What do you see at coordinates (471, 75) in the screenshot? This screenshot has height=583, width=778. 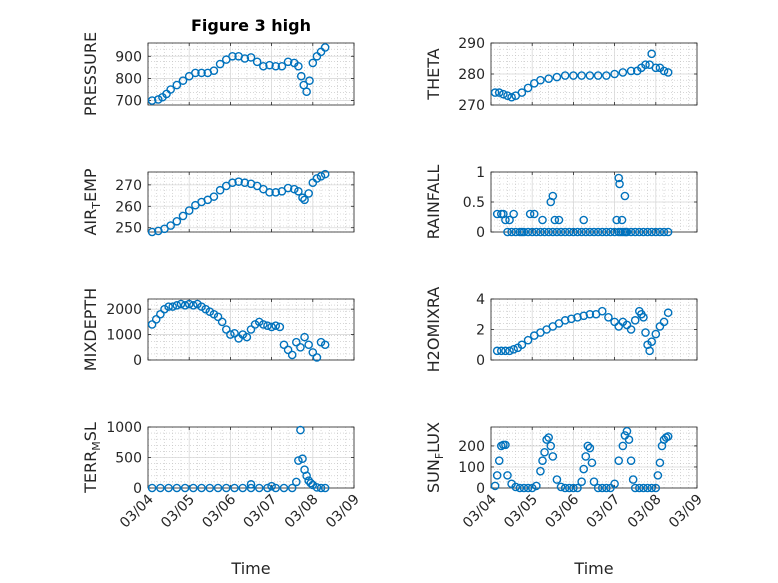 I see `y-tick-label: 280` at bounding box center [471, 75].